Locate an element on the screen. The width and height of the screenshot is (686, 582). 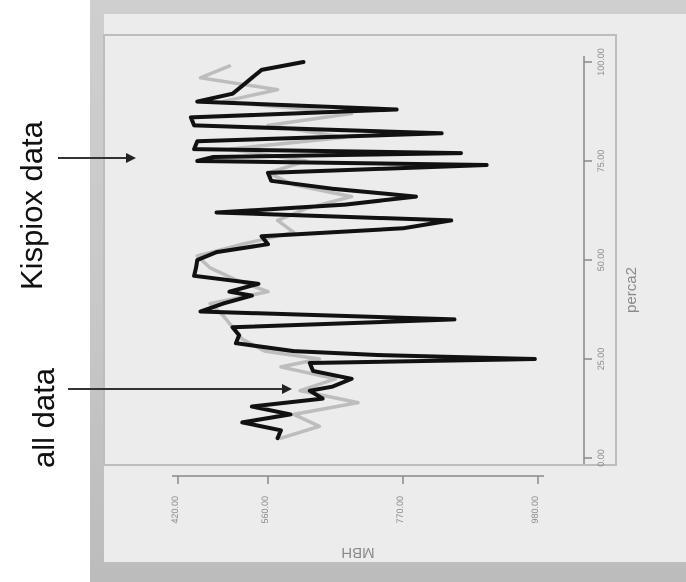
y-tick-label: 420.00 is located at coordinates (175, 510).